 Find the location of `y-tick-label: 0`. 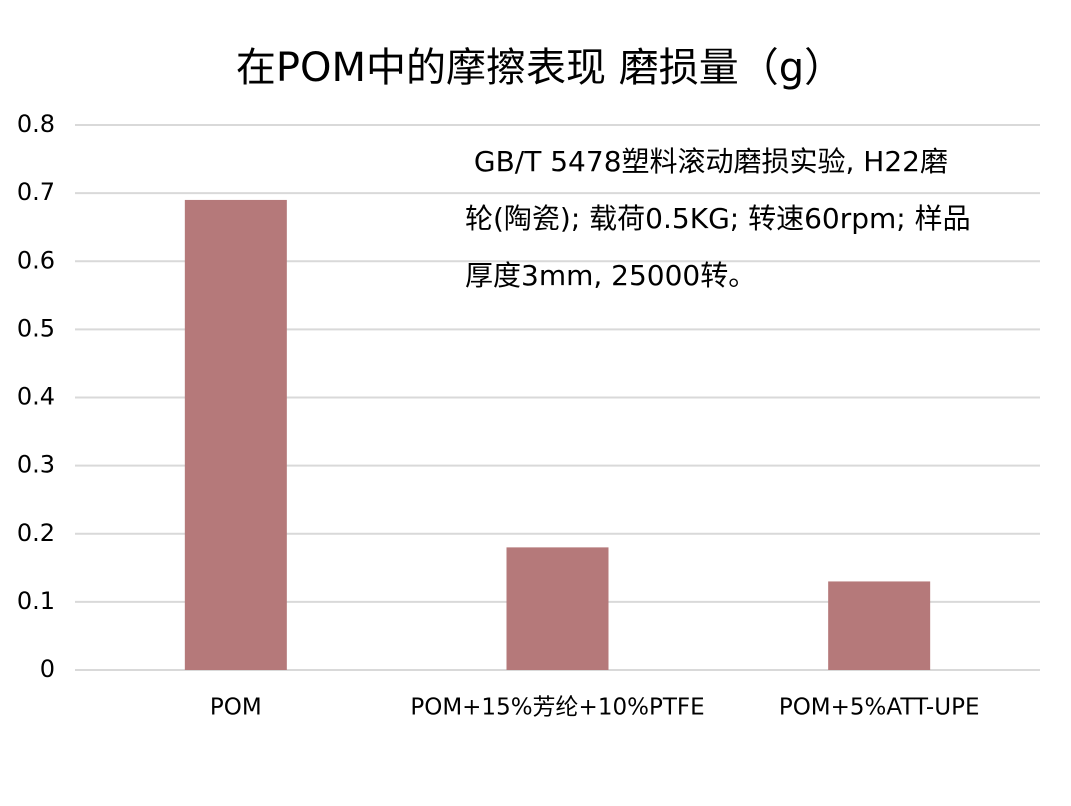

y-tick-label: 0 is located at coordinates (47, 669).